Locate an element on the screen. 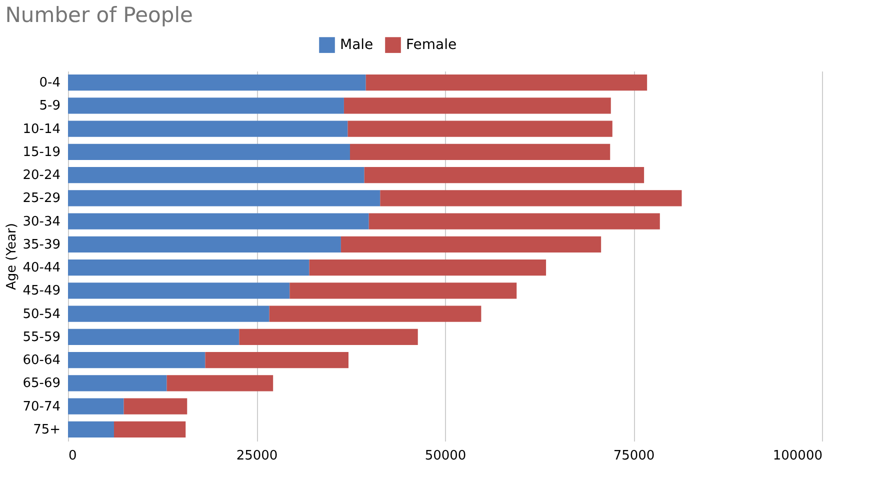  legend-label: Female is located at coordinates (431, 45).